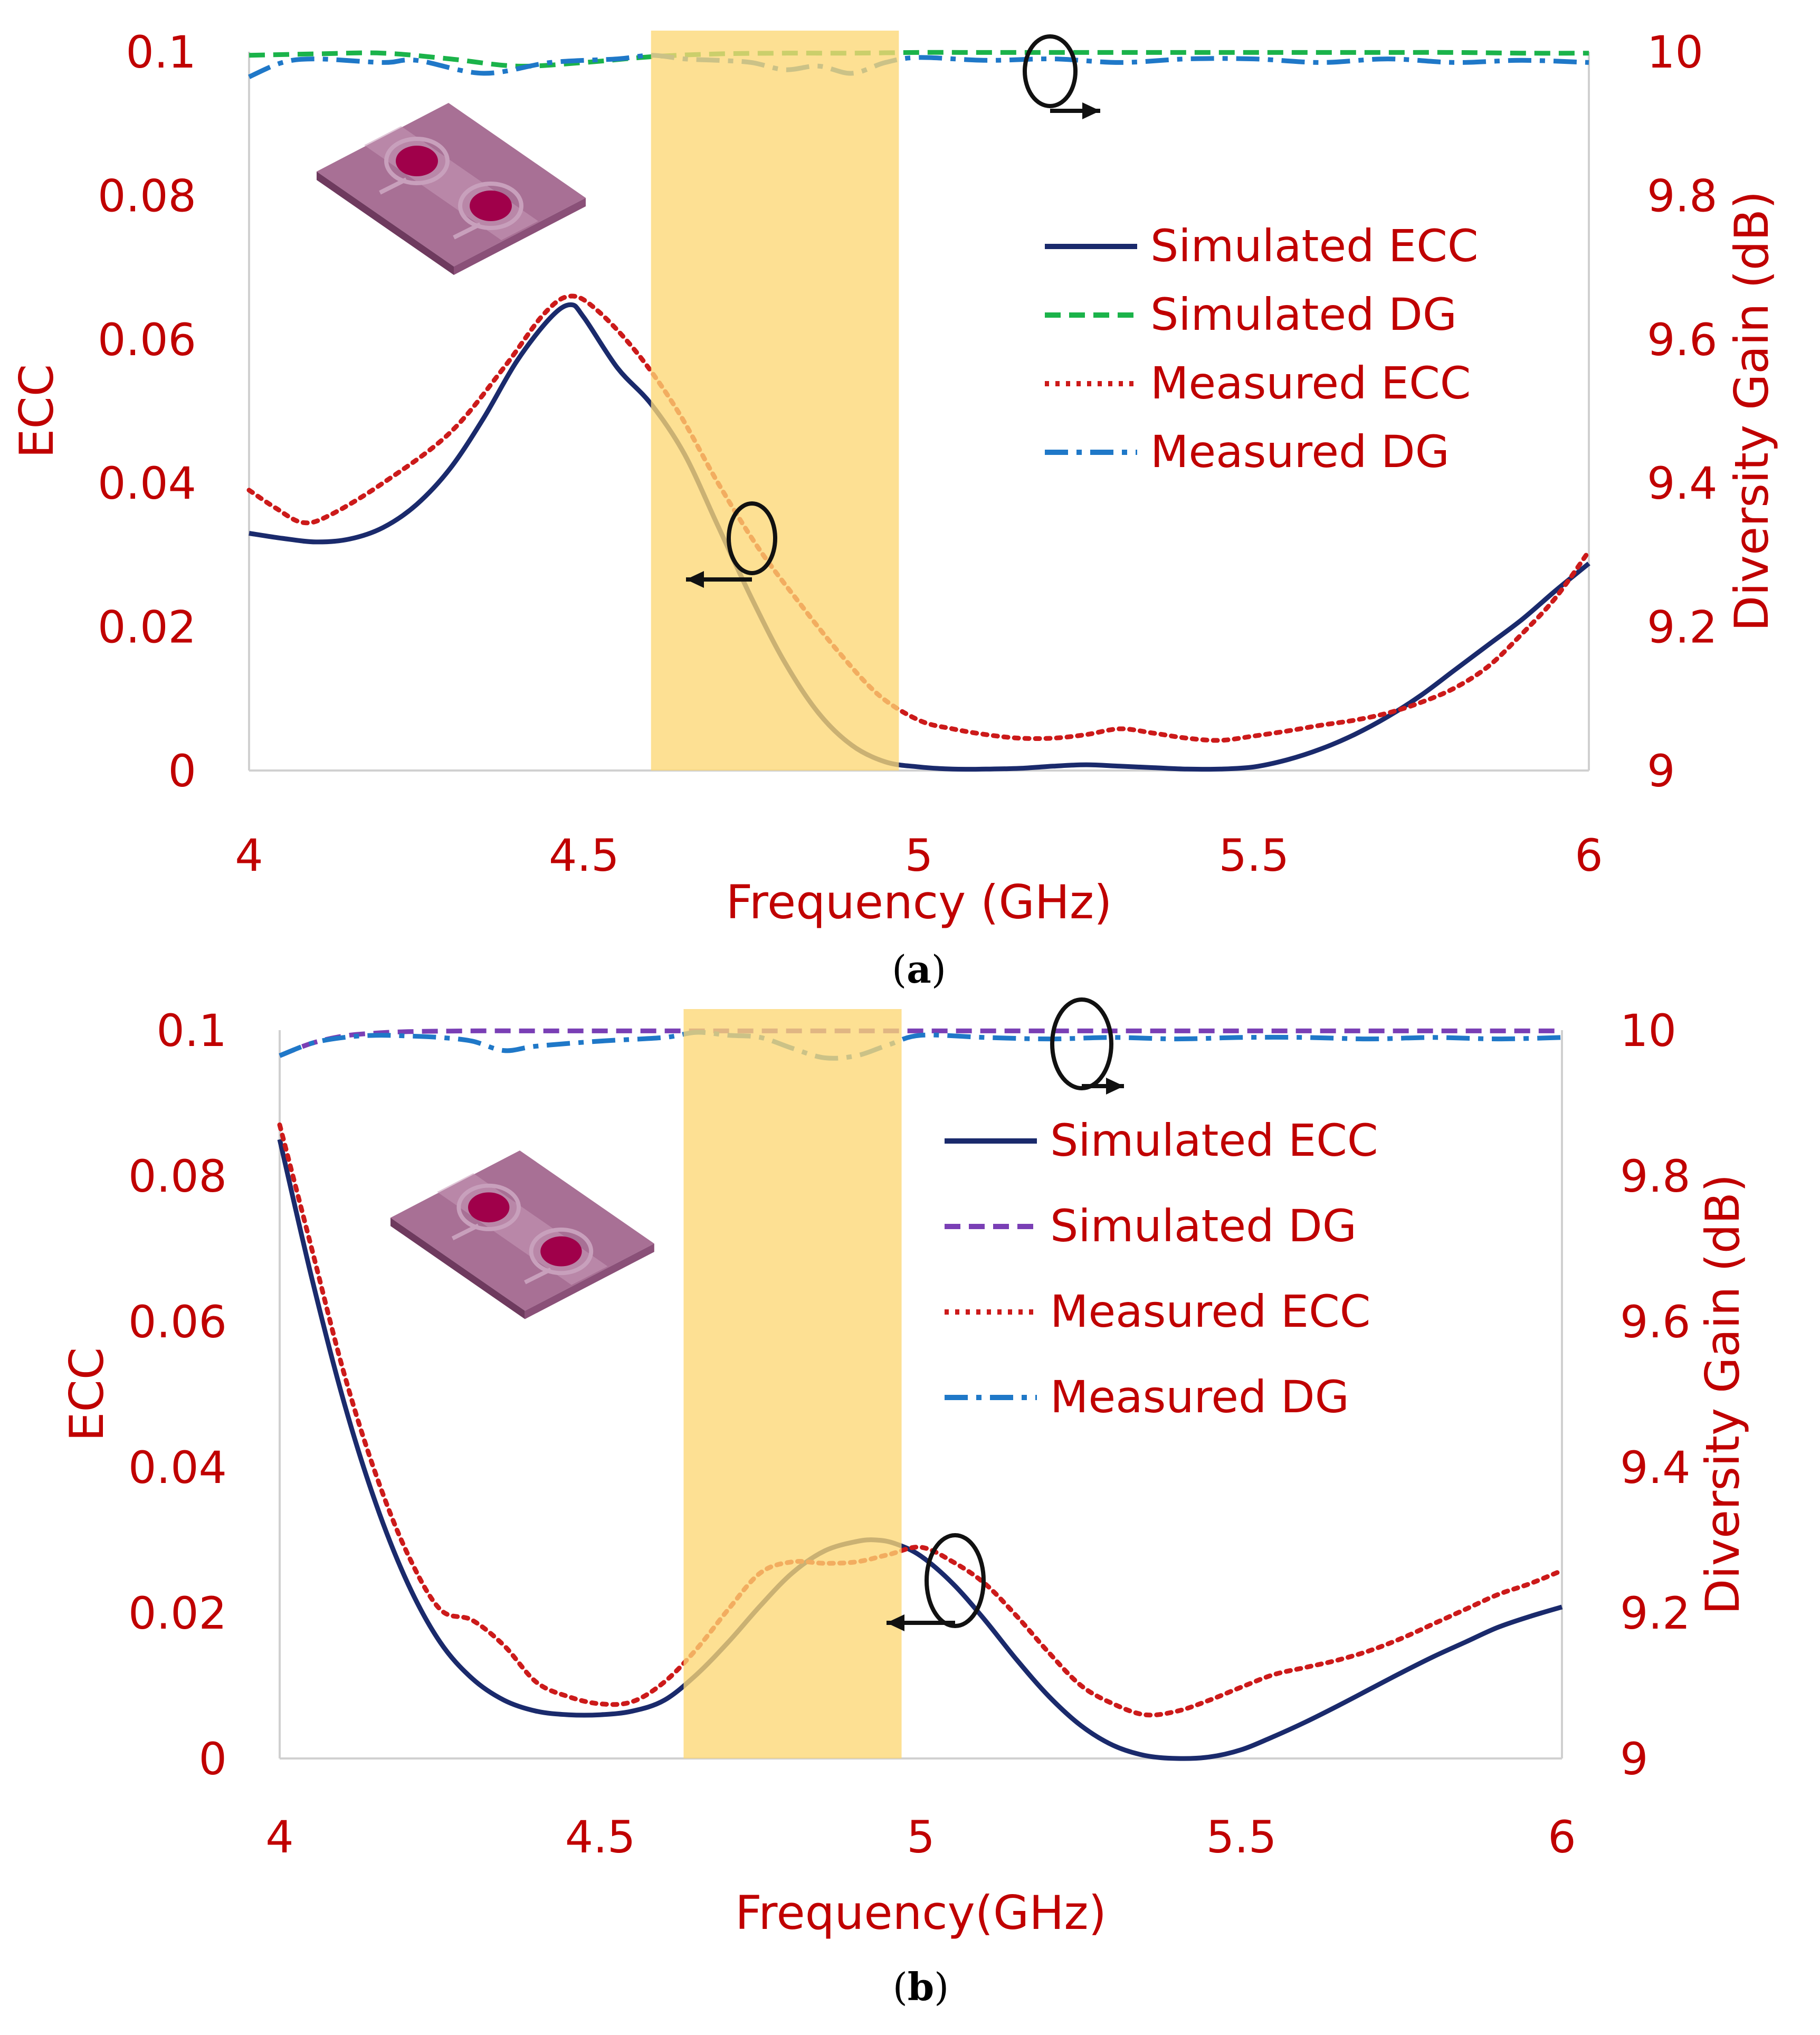 The width and height of the screenshot is (1820, 2035). I want to click on series-line-simulated-dg, so click(919, 59).